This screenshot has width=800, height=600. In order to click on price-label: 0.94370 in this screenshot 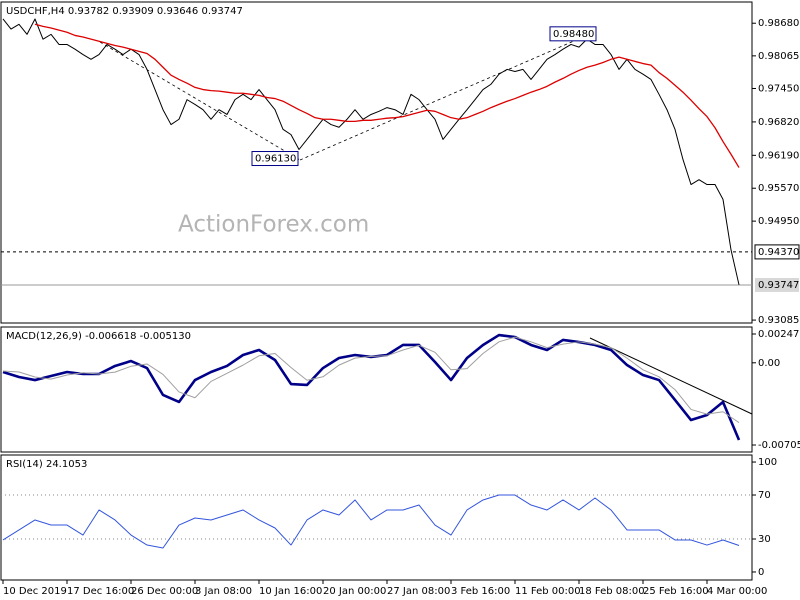, I will do `click(778, 252)`.